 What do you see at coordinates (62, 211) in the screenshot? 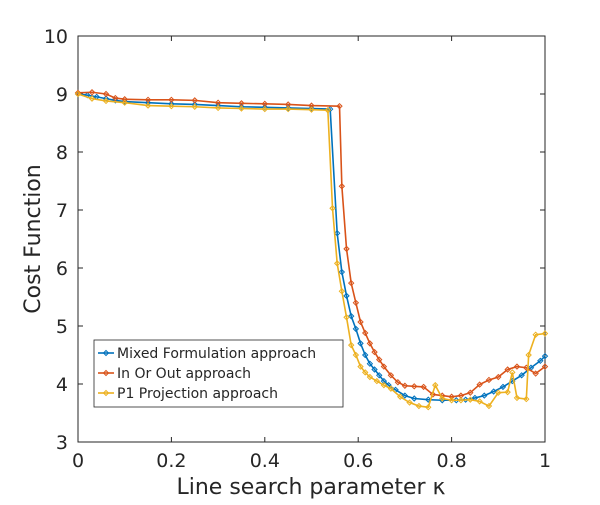
I see `y-tick-label: 7` at bounding box center [62, 211].